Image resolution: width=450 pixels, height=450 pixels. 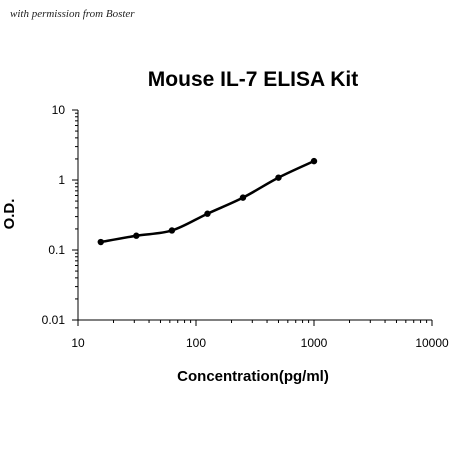 What do you see at coordinates (72, 14) in the screenshot?
I see `watermark: with permission from Boster` at bounding box center [72, 14].